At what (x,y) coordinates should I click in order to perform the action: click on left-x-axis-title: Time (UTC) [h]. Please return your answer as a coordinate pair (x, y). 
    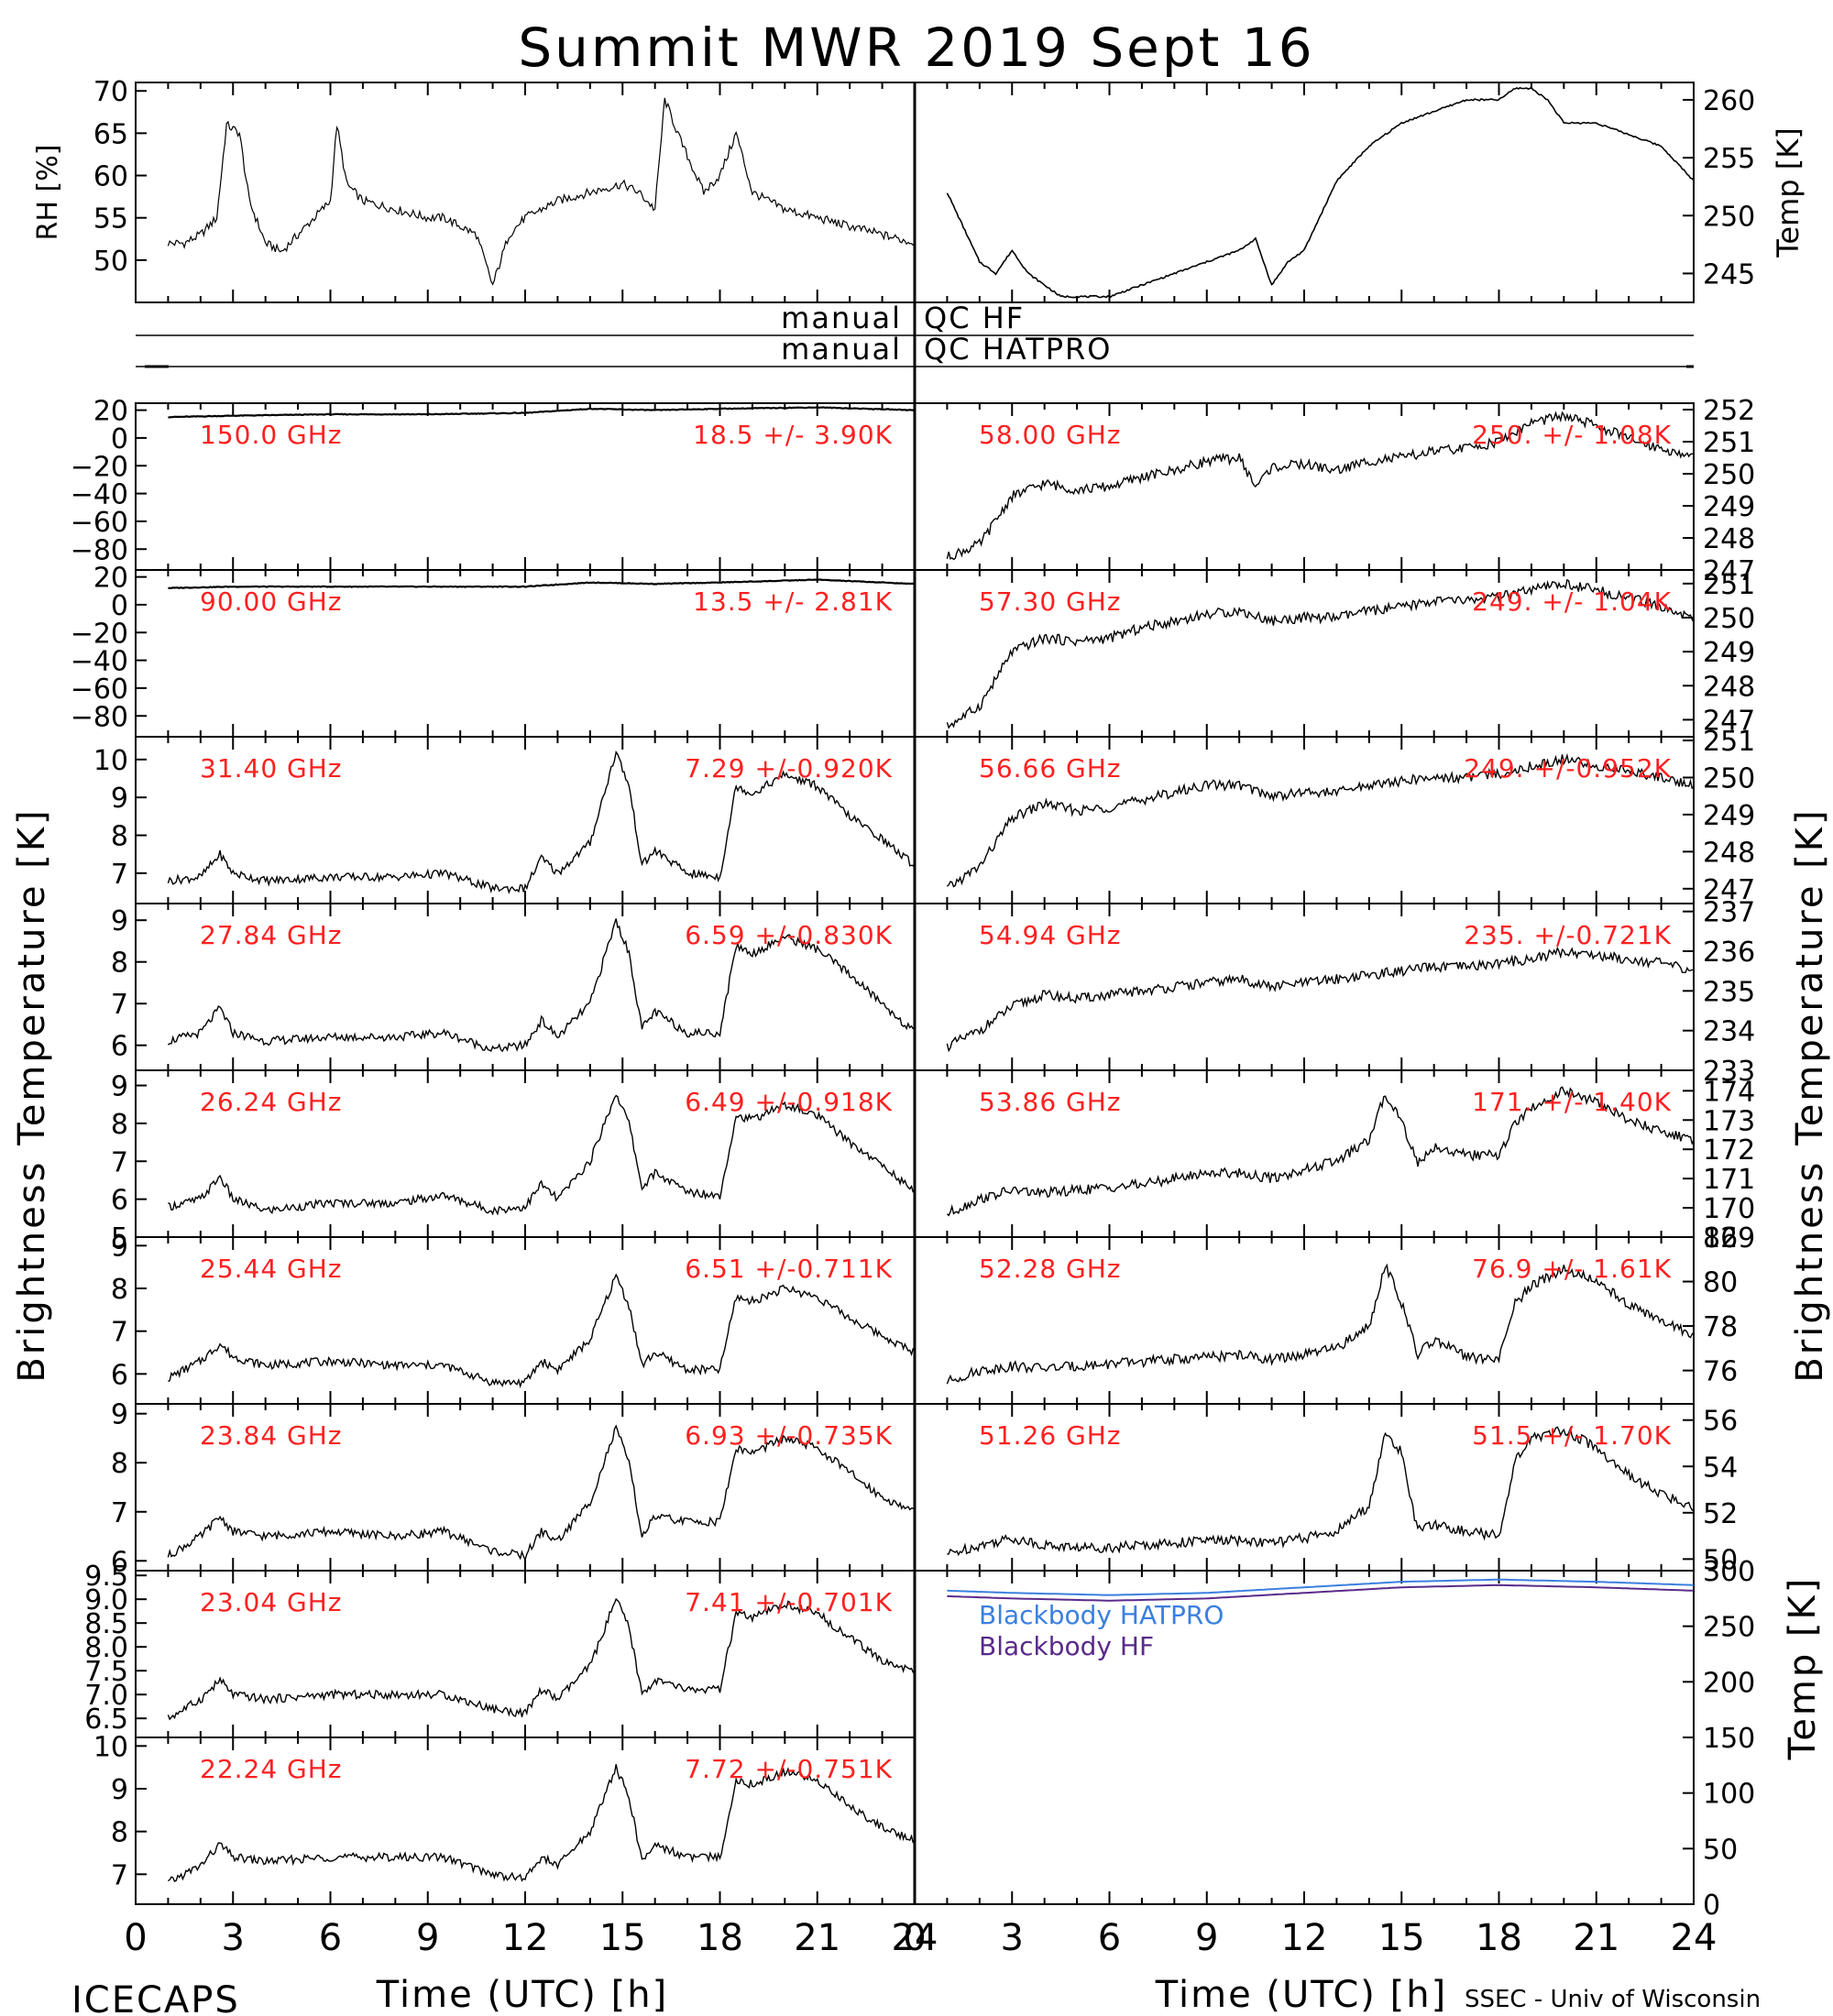
    Looking at the image, I should click on (522, 1995).